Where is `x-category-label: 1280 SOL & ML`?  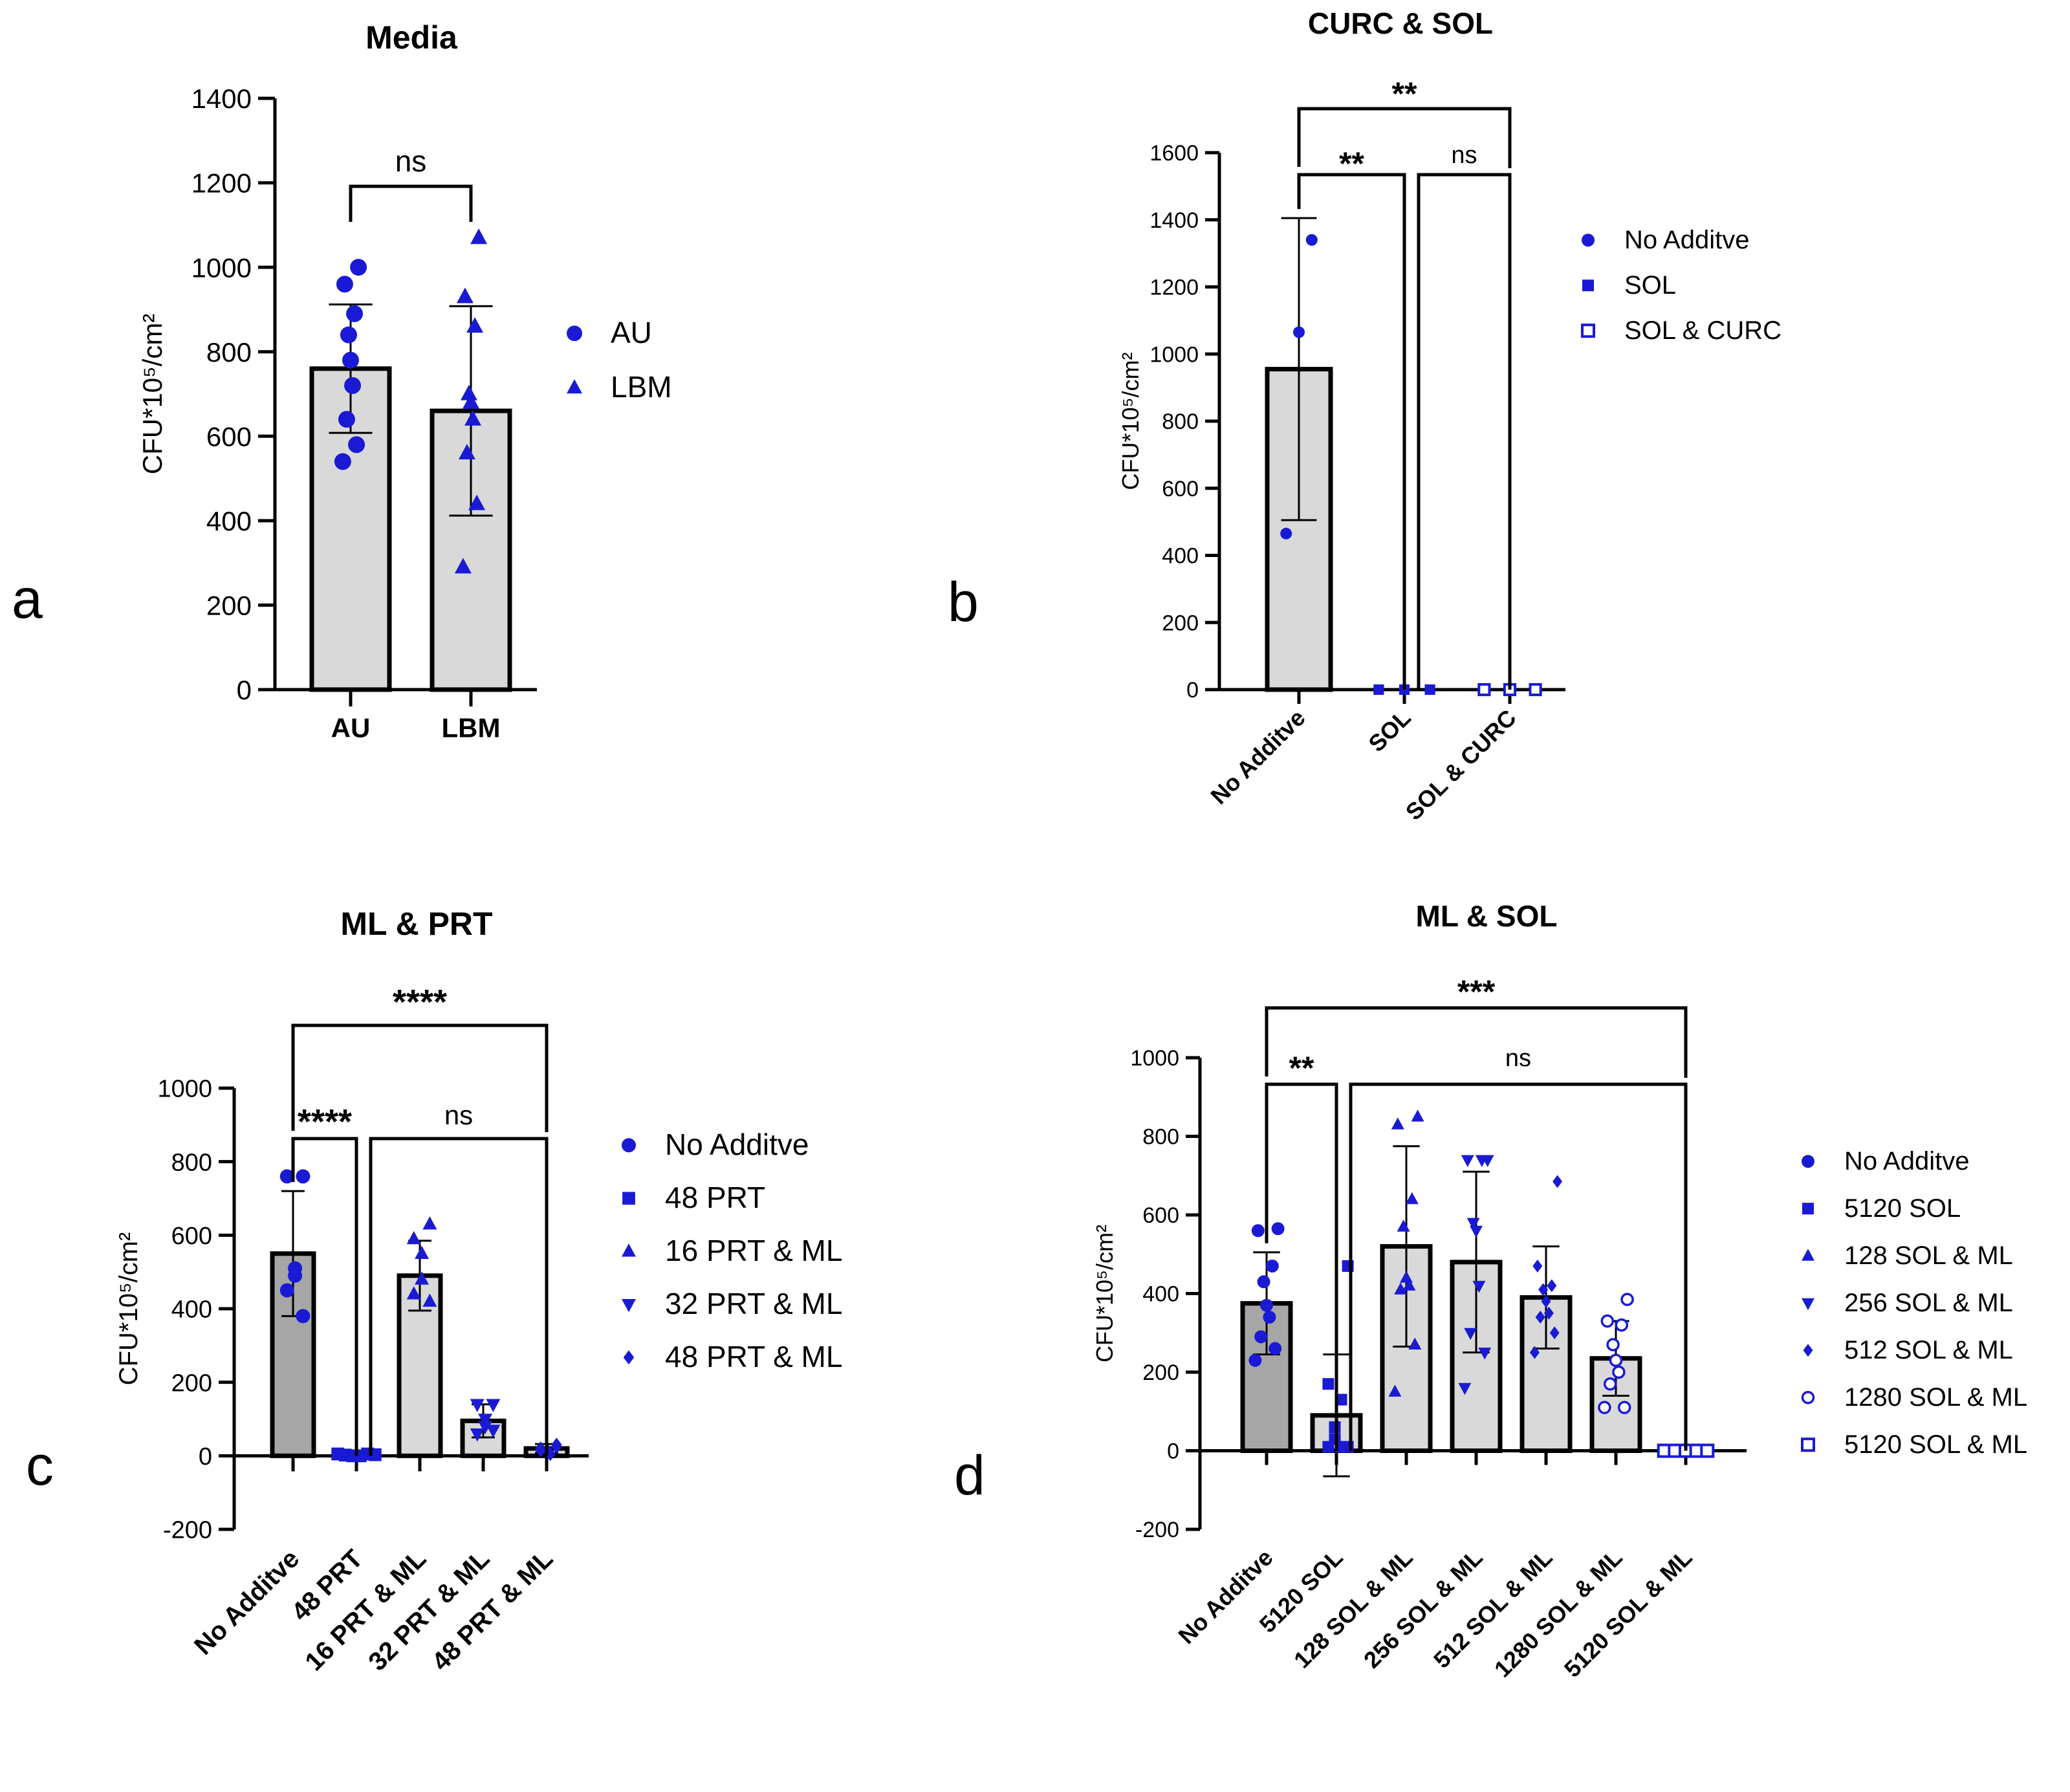
x-category-label: 1280 SOL & ML is located at coordinates (1558, 1613).